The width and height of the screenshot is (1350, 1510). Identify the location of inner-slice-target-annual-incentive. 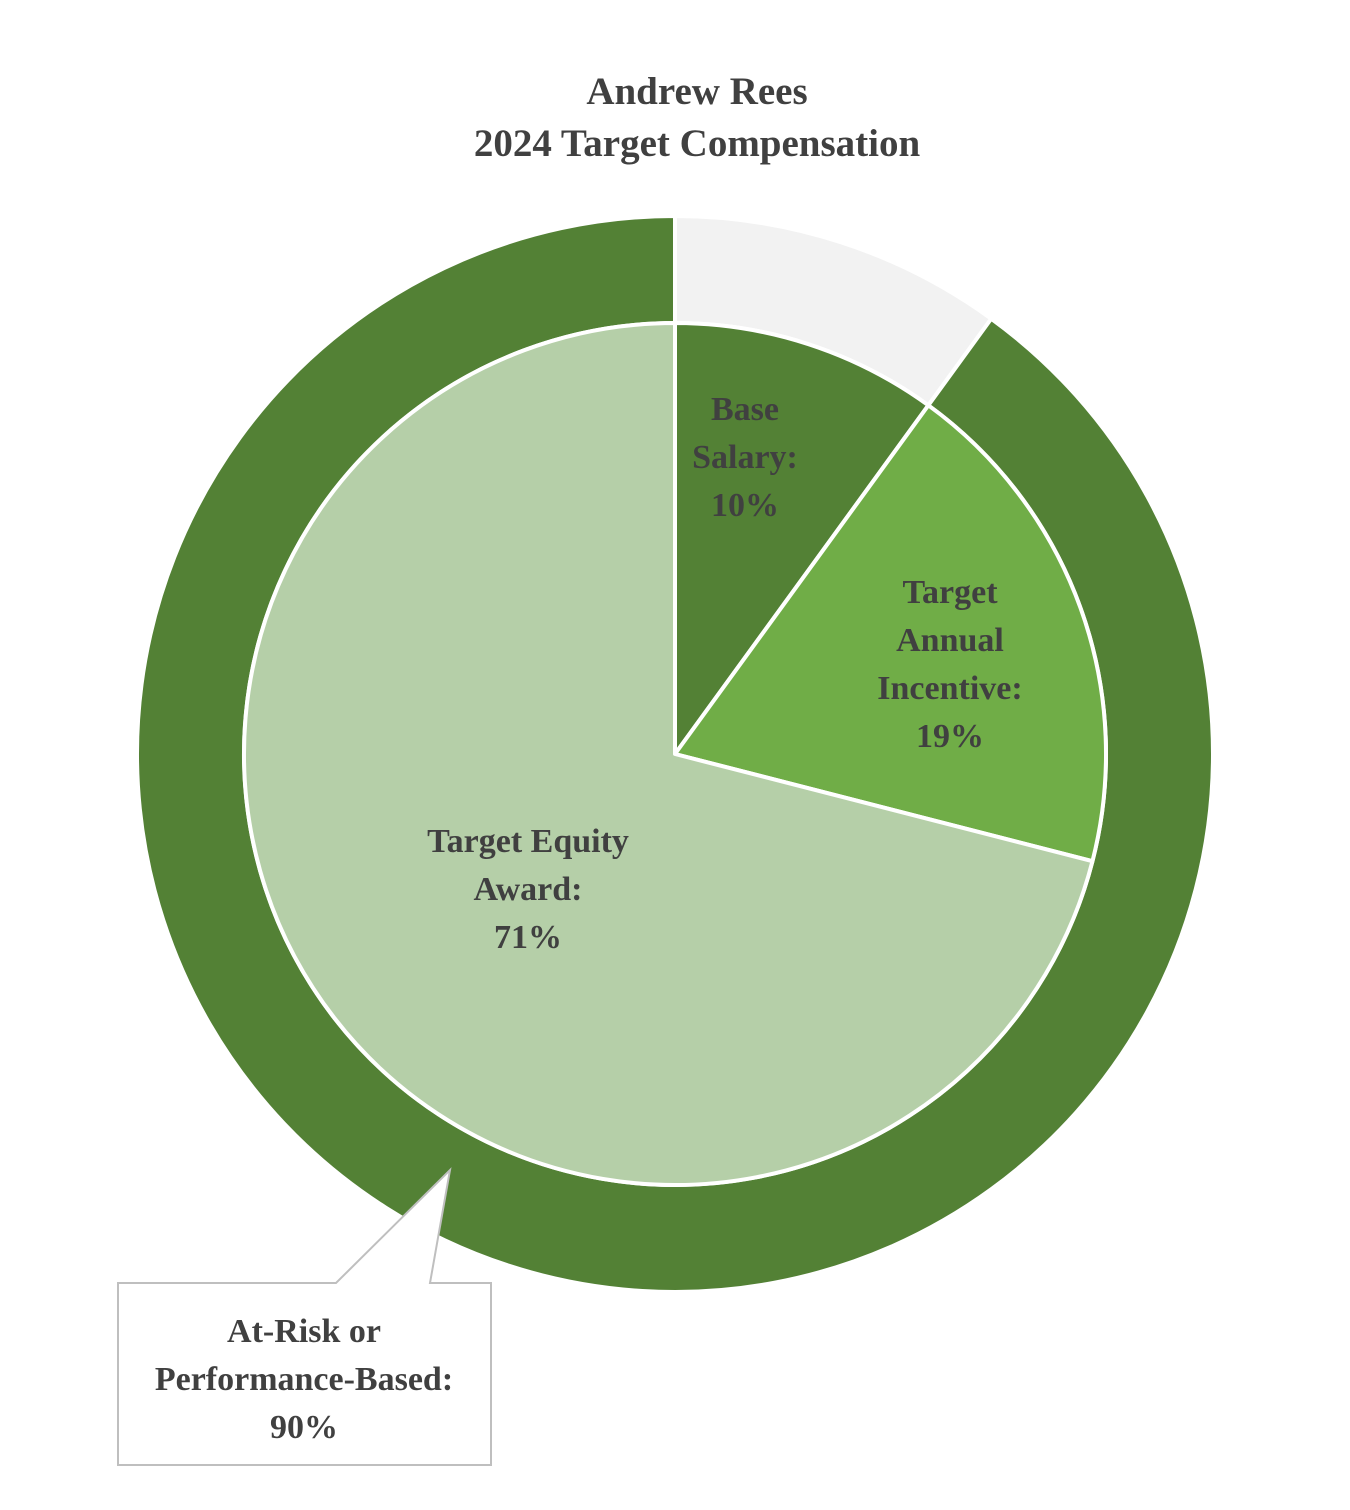
(890, 633).